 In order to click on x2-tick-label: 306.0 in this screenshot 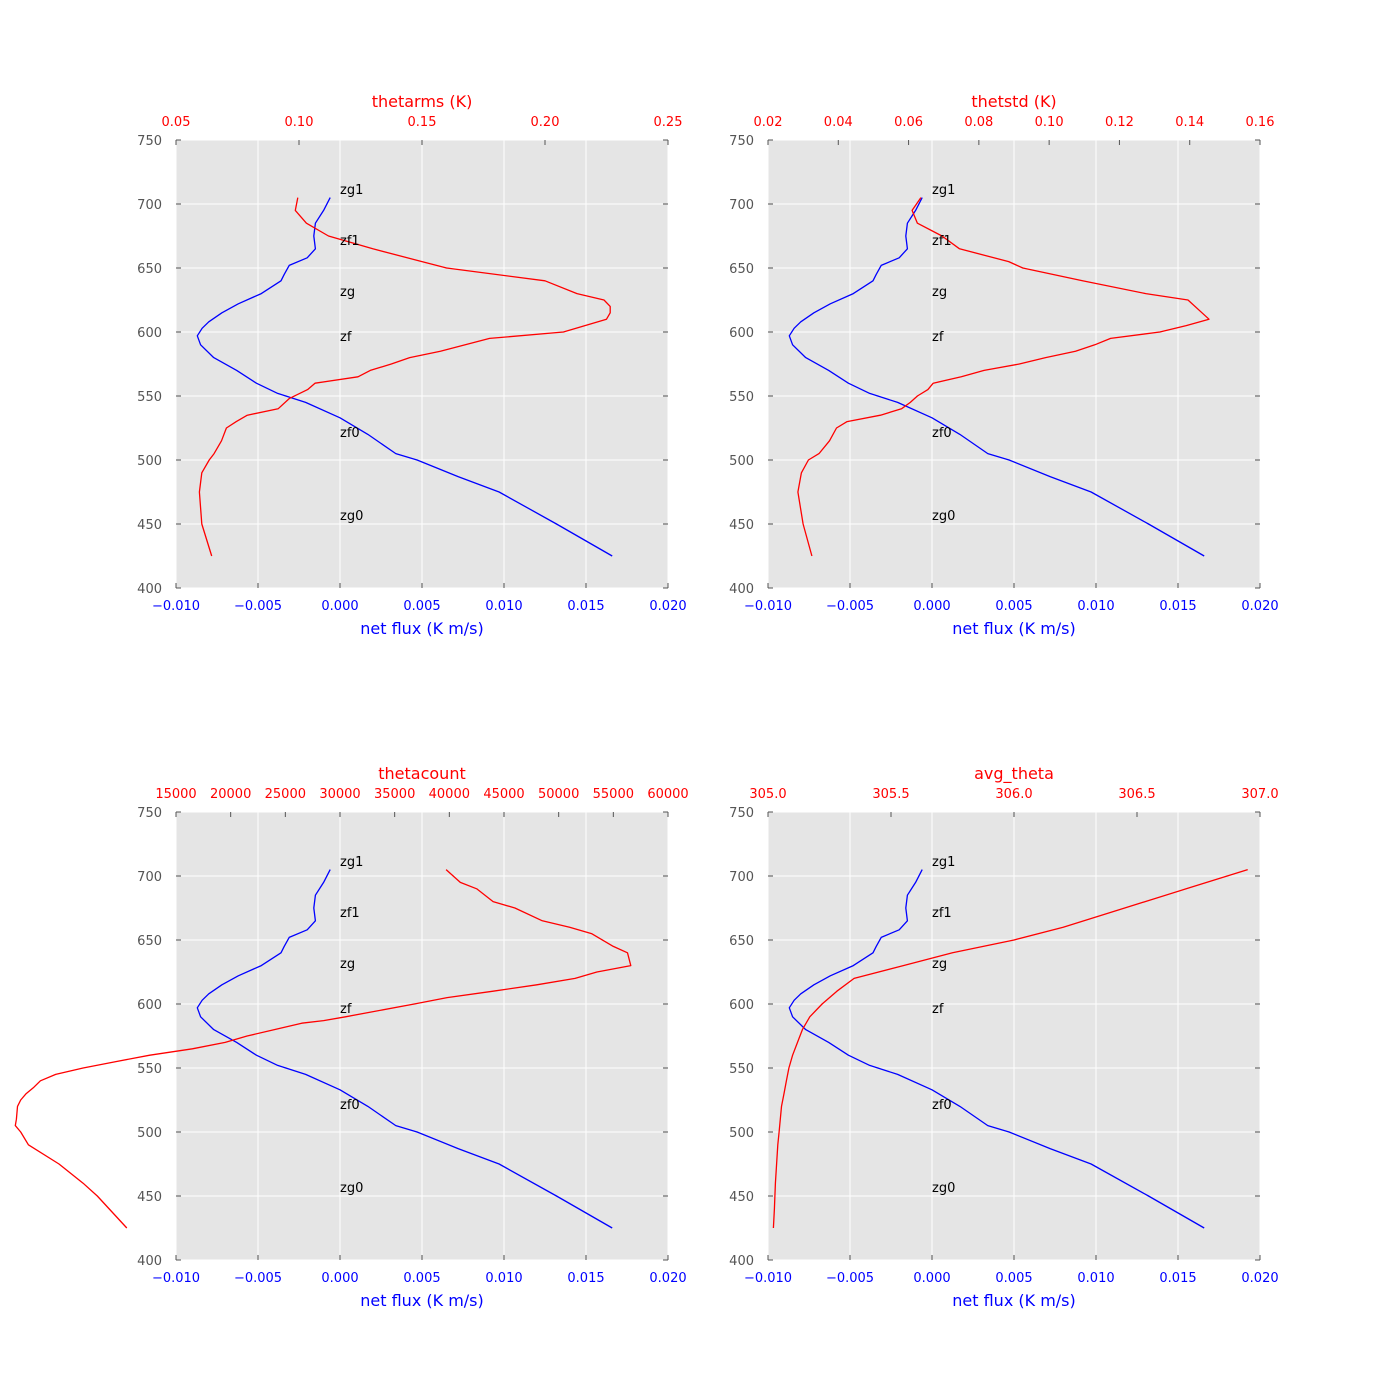, I will do `click(1013, 794)`.